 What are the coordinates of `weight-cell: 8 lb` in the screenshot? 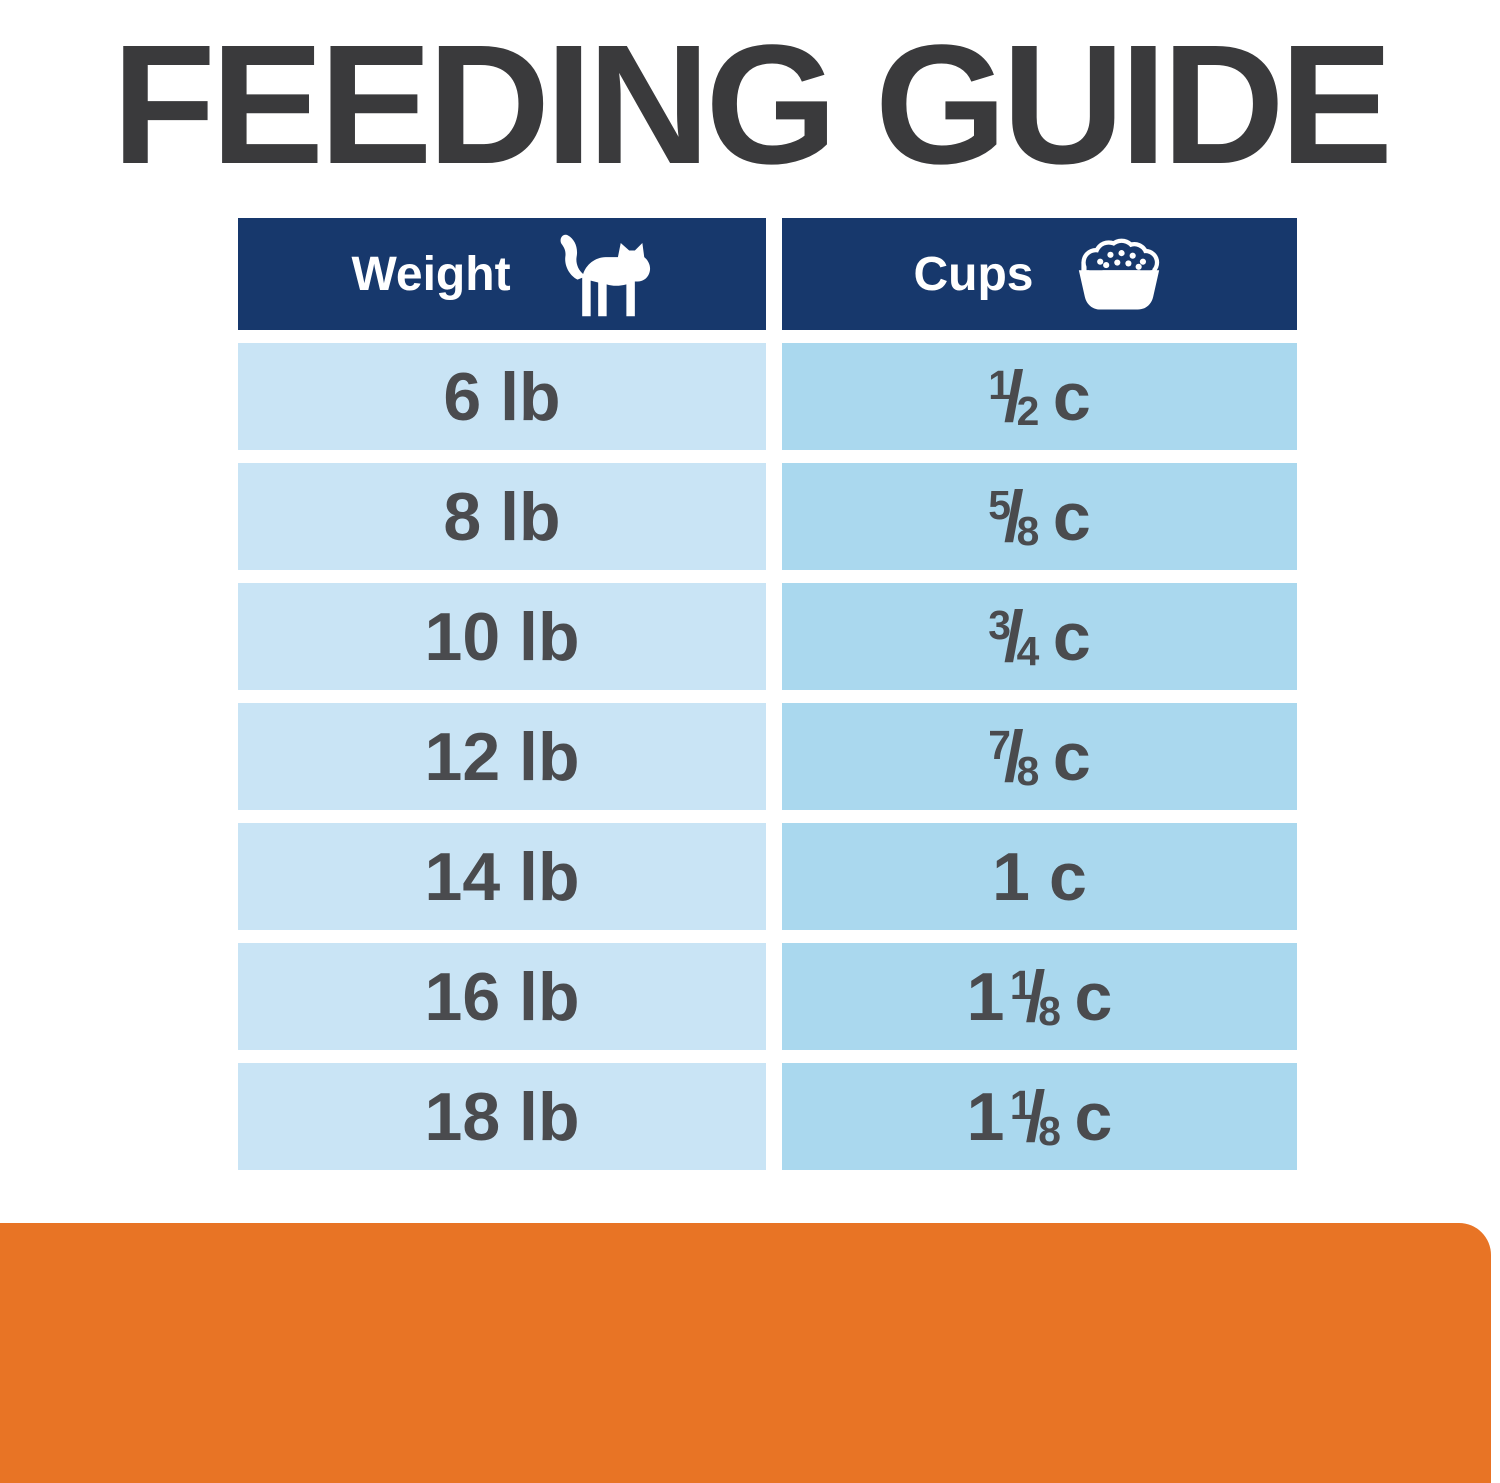 It's located at (502, 516).